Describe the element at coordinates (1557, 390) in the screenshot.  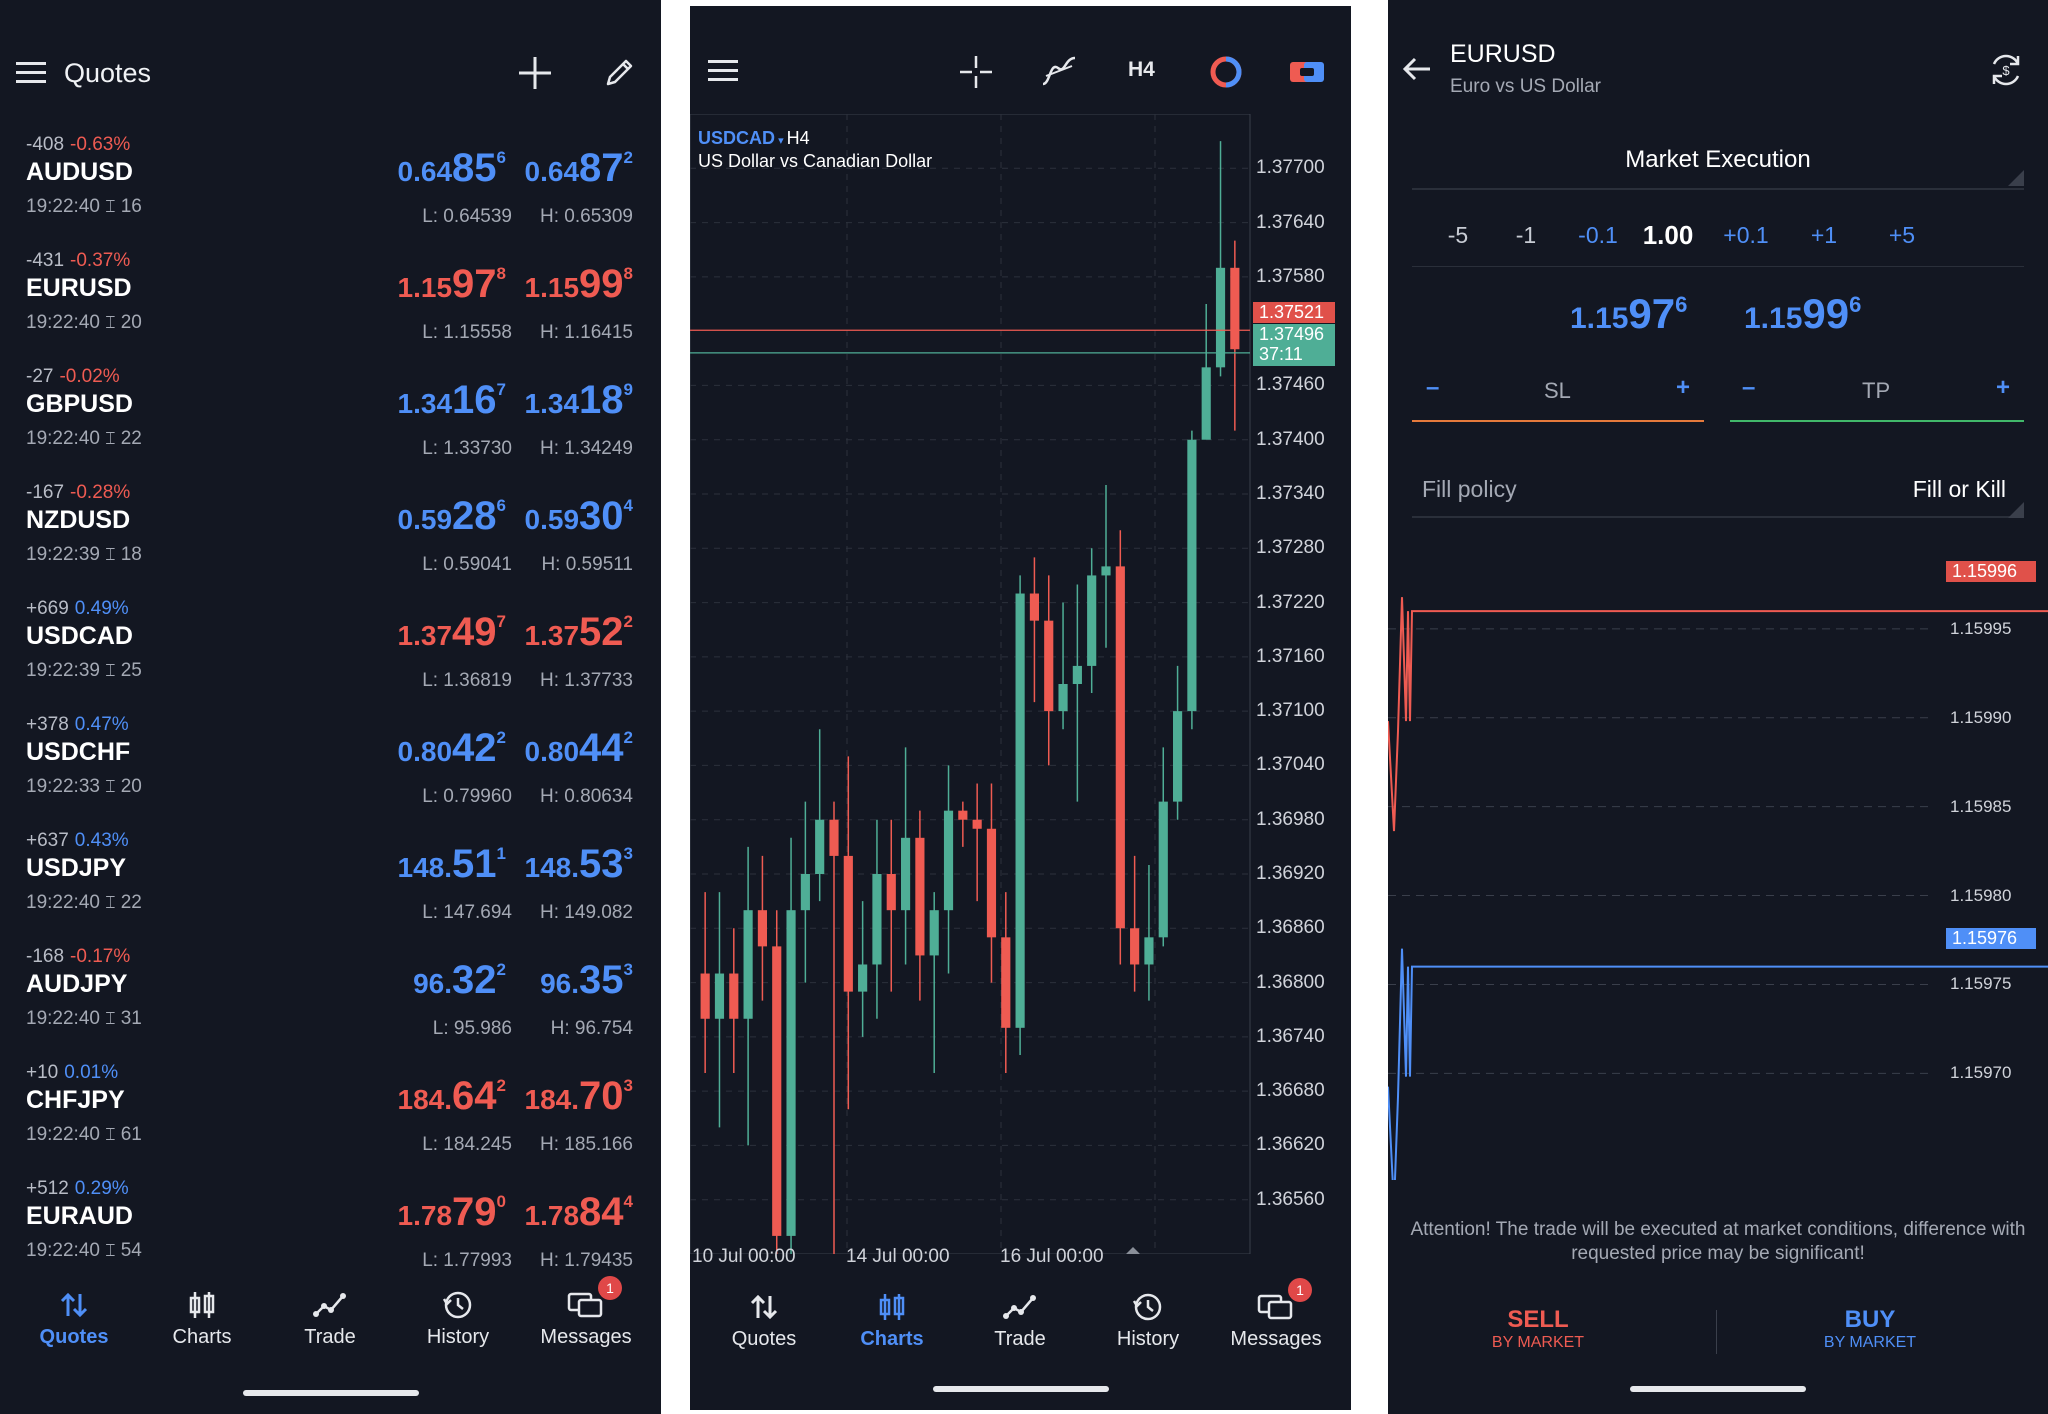
I see `sl-input: SL` at that location.